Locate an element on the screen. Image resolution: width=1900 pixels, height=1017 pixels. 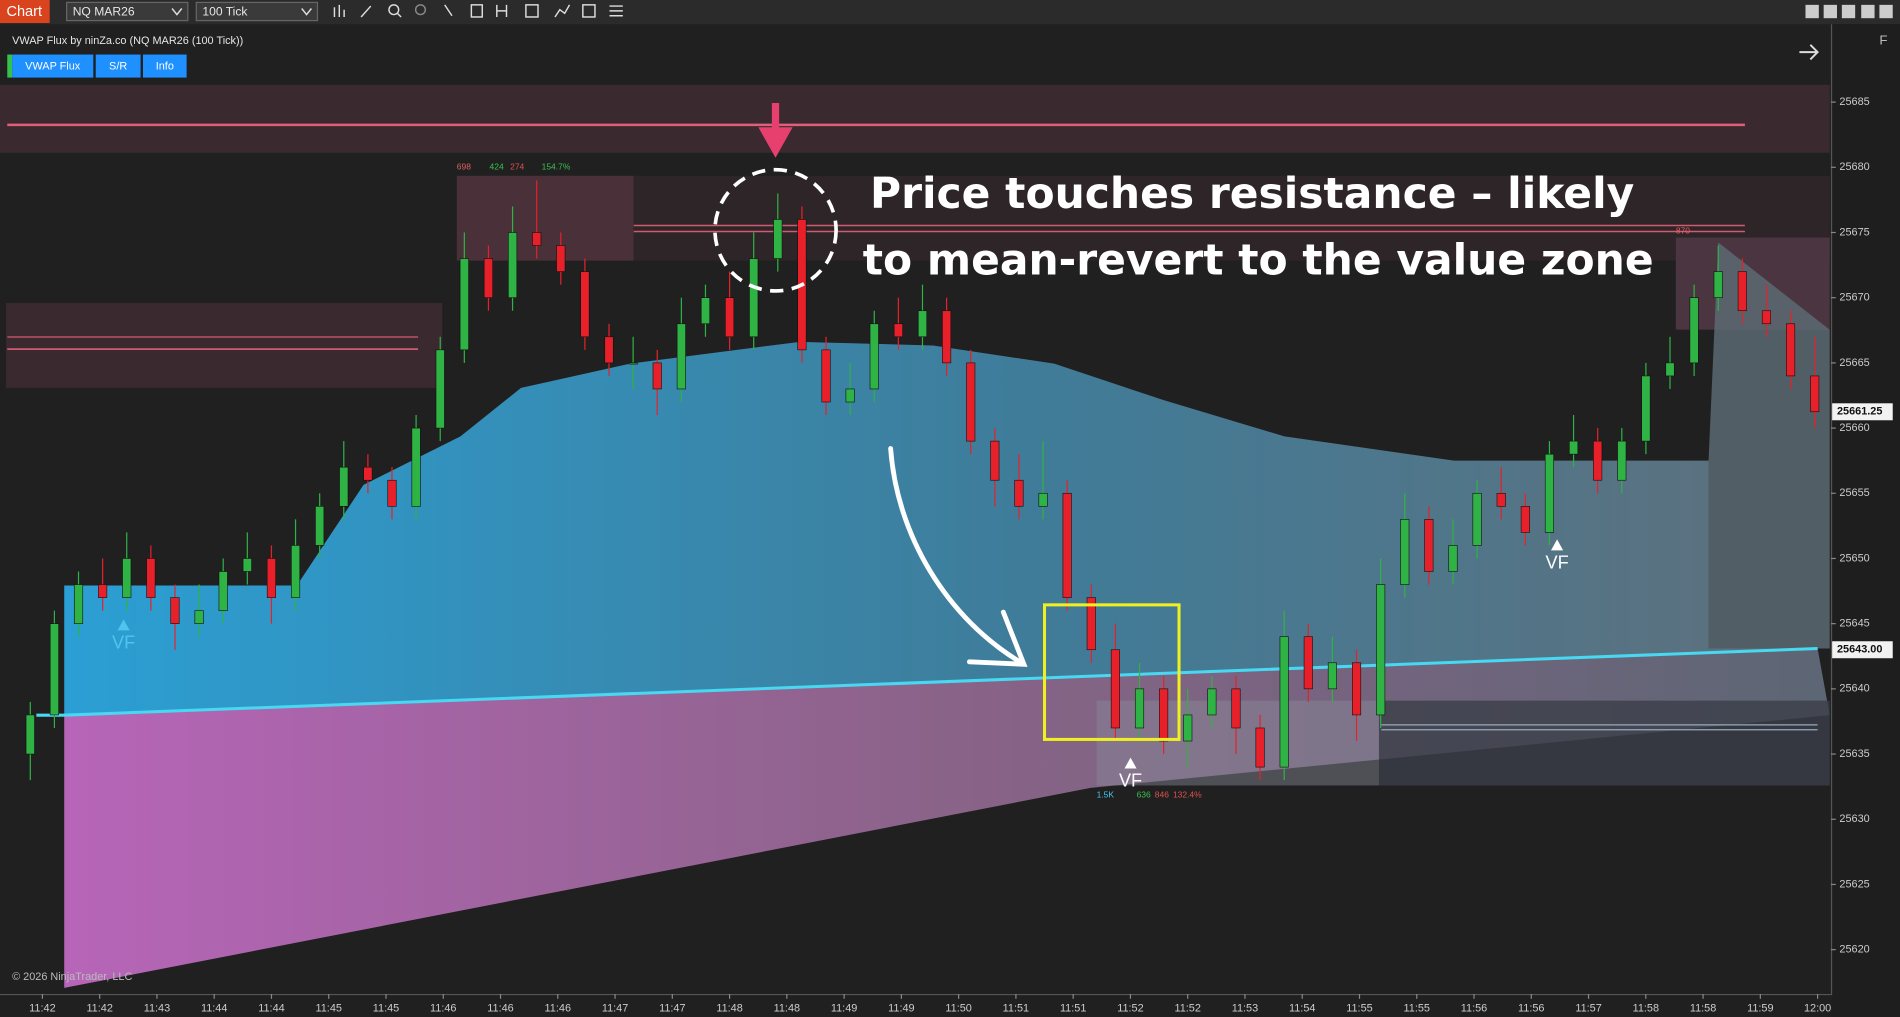
stat-label: 636 is located at coordinates (1144, 794).